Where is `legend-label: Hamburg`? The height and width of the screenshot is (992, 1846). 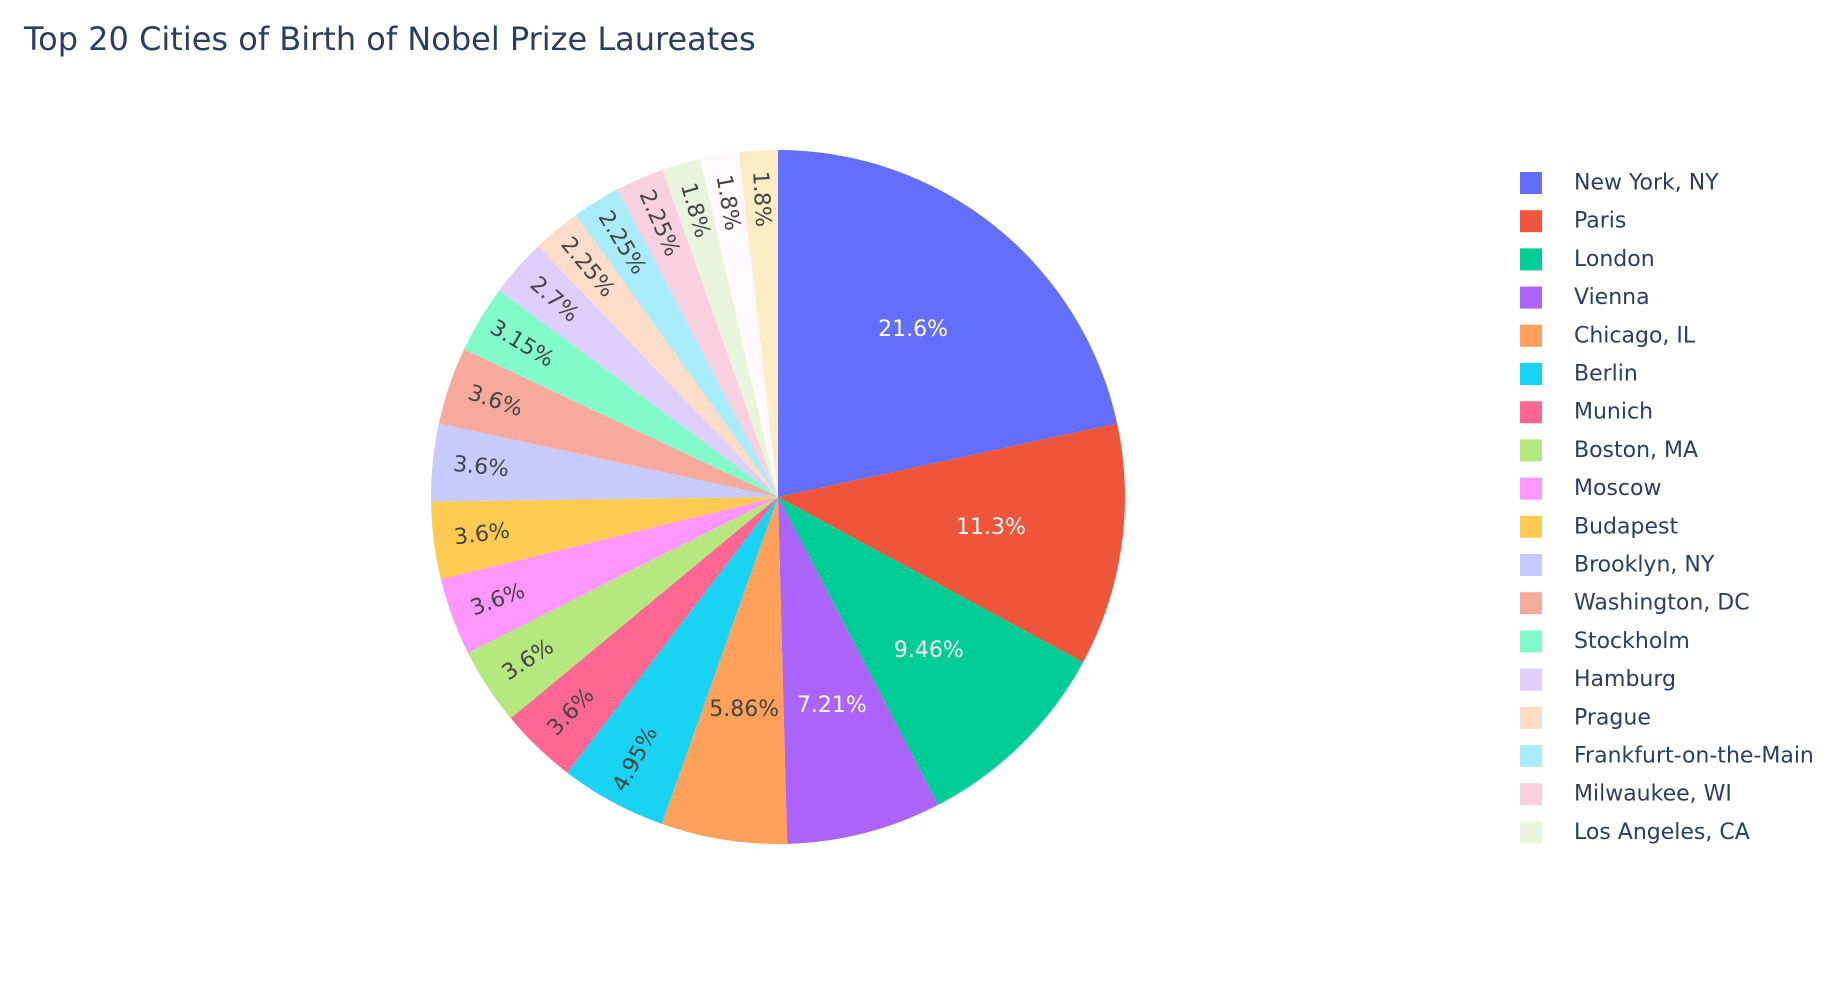 legend-label: Hamburg is located at coordinates (1625, 679).